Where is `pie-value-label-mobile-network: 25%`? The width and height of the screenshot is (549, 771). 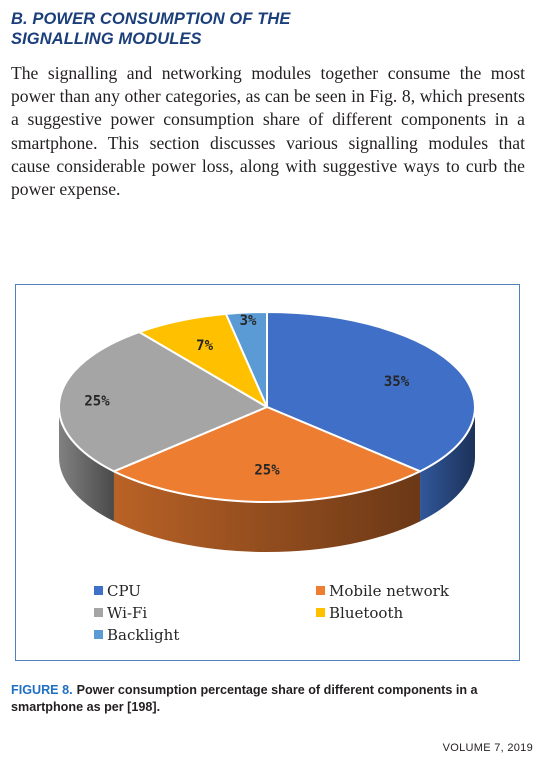 pie-value-label-mobile-network: 25% is located at coordinates (267, 471).